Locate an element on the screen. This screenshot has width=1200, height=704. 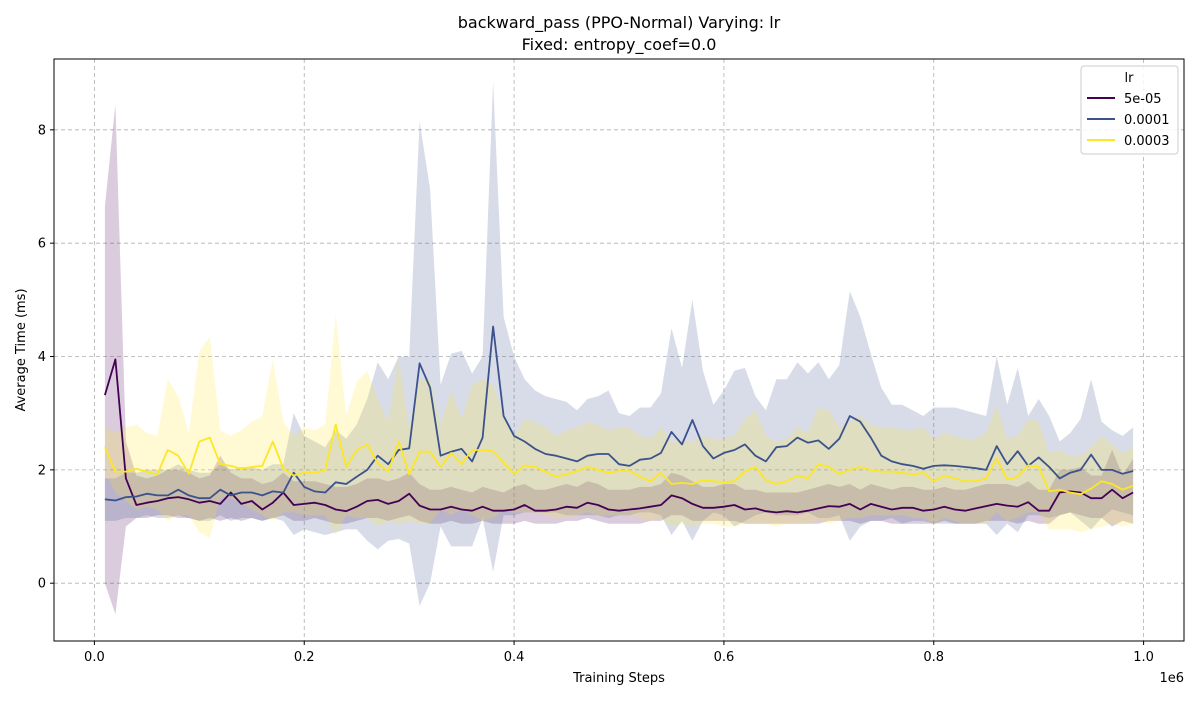
chart-title-line1: backward_pass (PPO-Normal) Varying: lr is located at coordinates (619, 23).